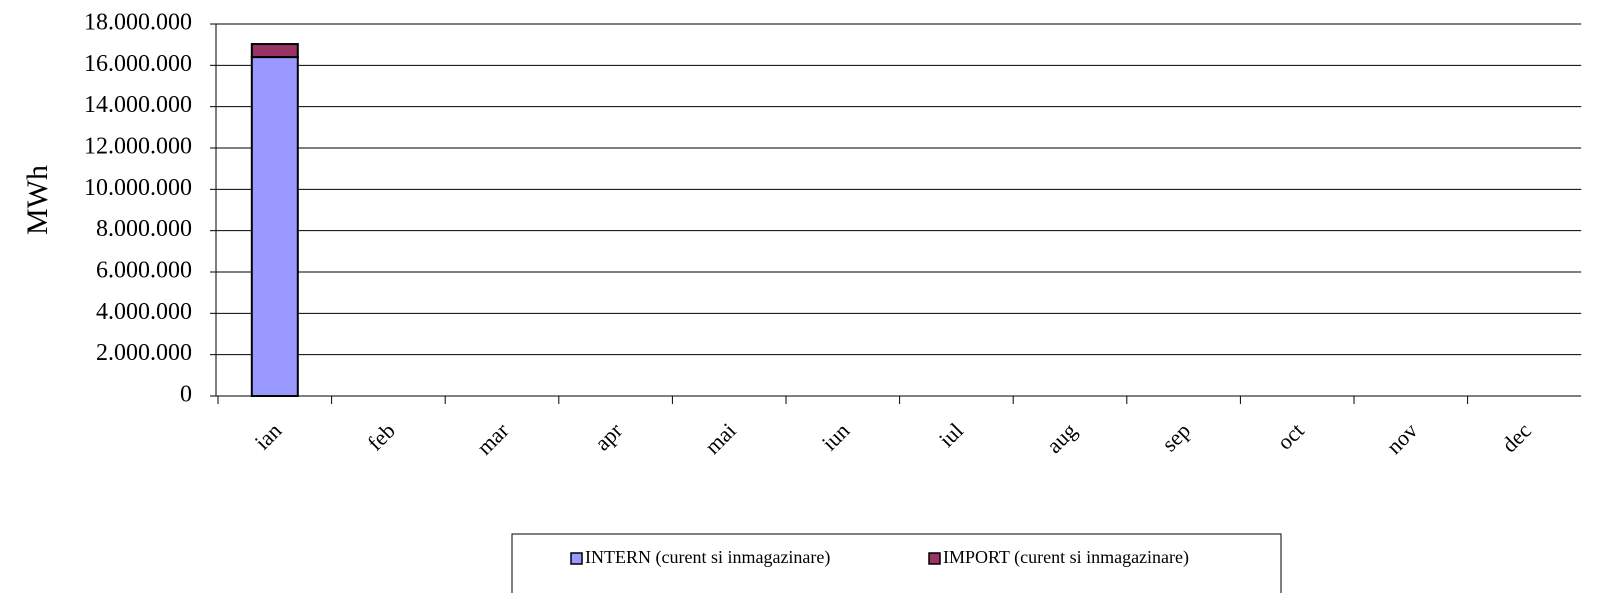  Describe the element at coordinates (1290, 436) in the screenshot. I see `x-tick-label: oct` at that location.